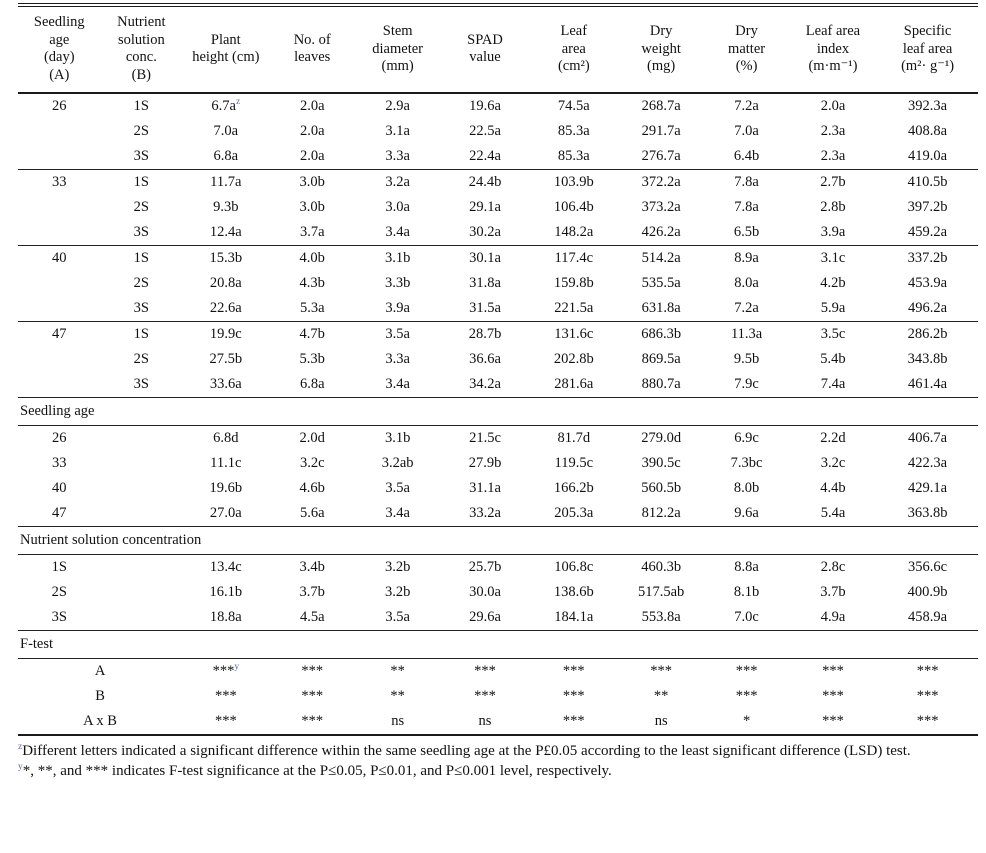  I want to click on significance-cell: ***y, so click(226, 670).